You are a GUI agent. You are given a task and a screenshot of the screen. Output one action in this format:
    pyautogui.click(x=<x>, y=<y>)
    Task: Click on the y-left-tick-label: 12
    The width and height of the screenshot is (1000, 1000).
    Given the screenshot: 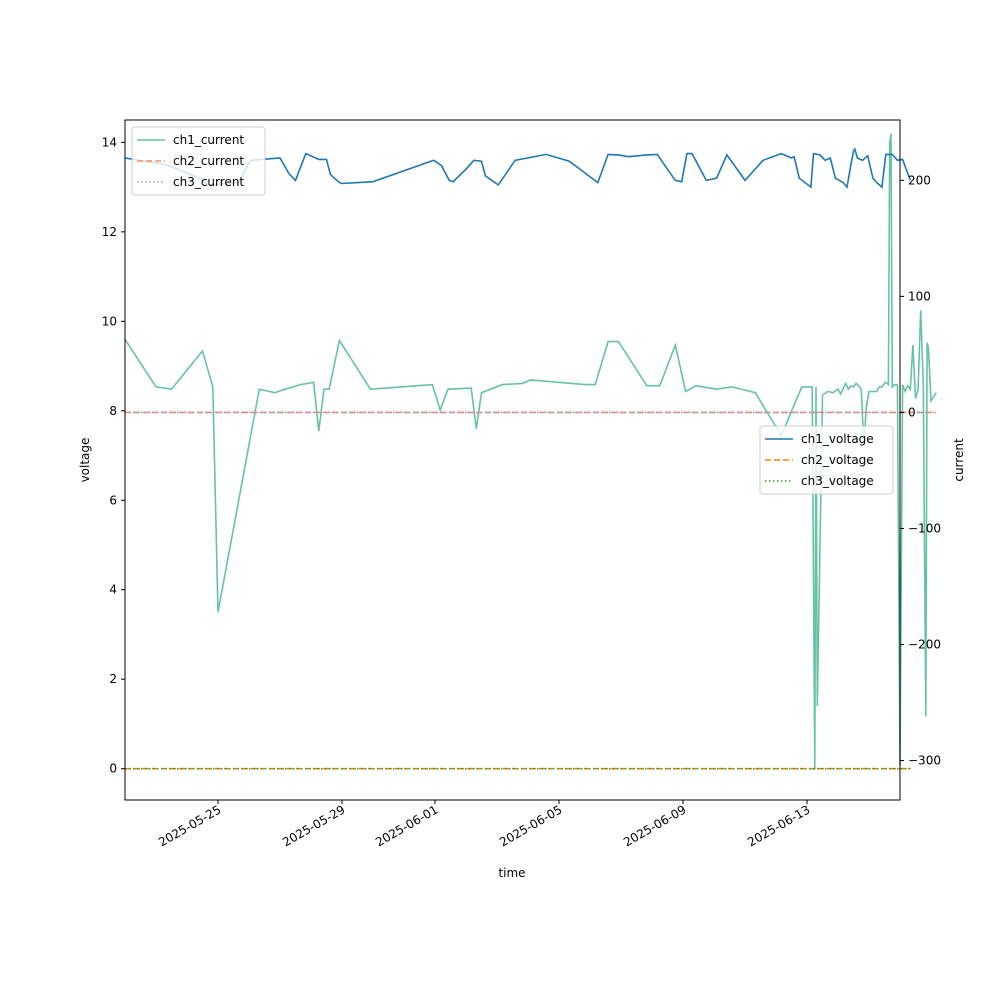 What is the action you would take?
    pyautogui.click(x=109, y=232)
    